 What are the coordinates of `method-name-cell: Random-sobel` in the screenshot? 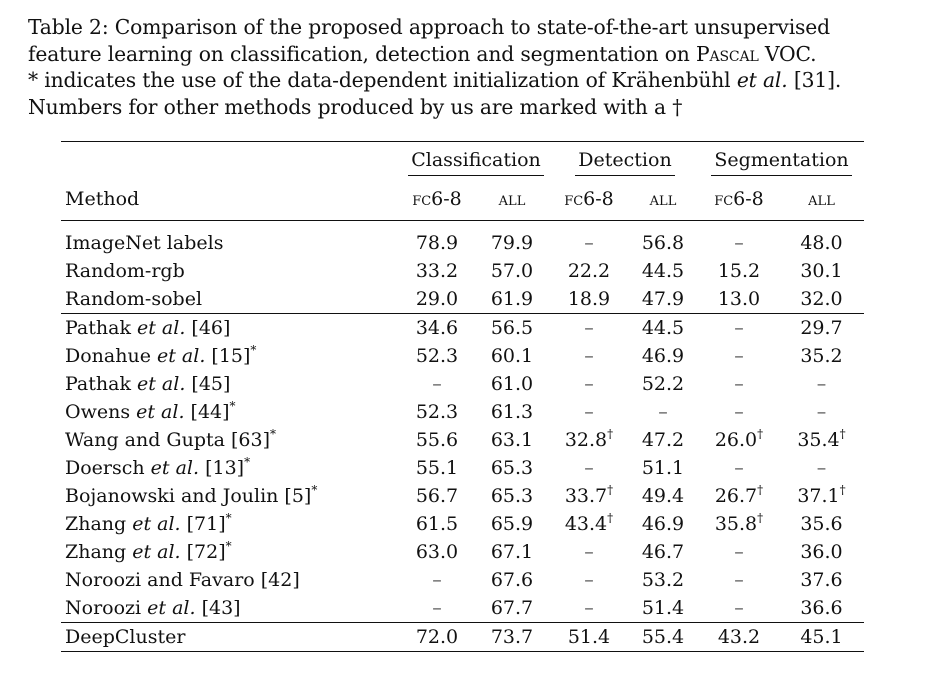 It's located at (231, 299).